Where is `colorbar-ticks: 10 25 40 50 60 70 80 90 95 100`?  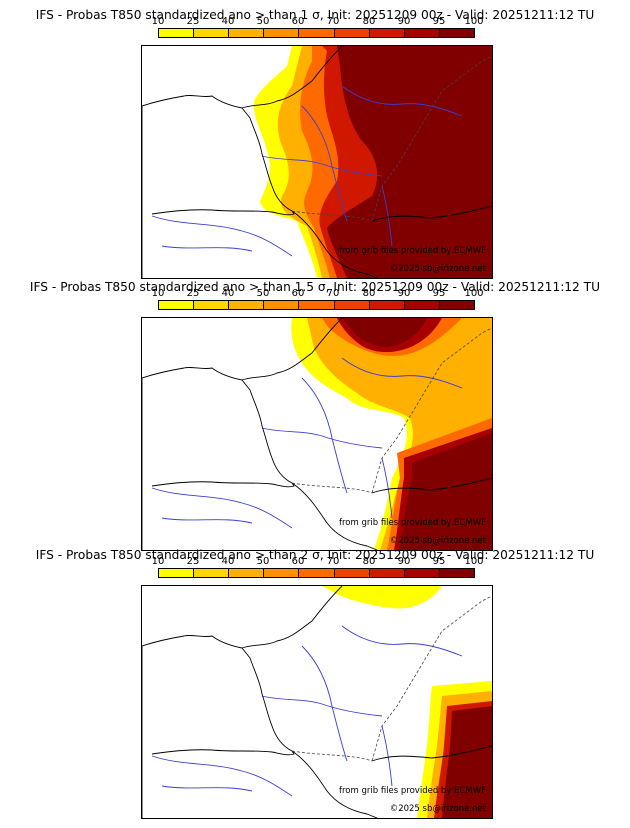
colorbar-ticks: 10 25 40 50 60 70 80 90 95 100 is located at coordinates (312, 562).